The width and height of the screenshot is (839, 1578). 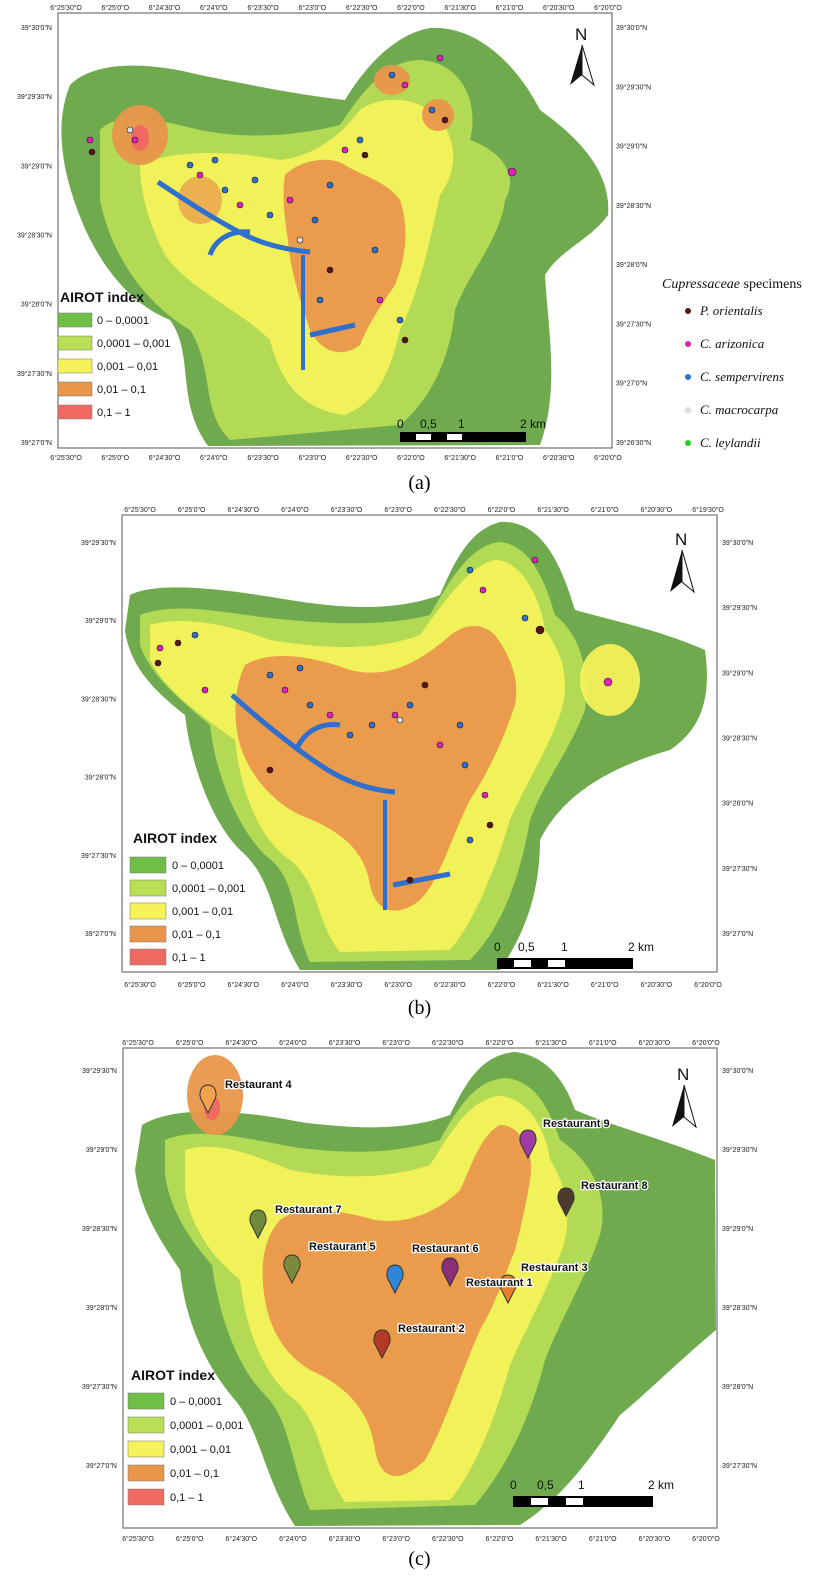 I want to click on legend-dot-c-sempervirens, so click(x=688, y=377).